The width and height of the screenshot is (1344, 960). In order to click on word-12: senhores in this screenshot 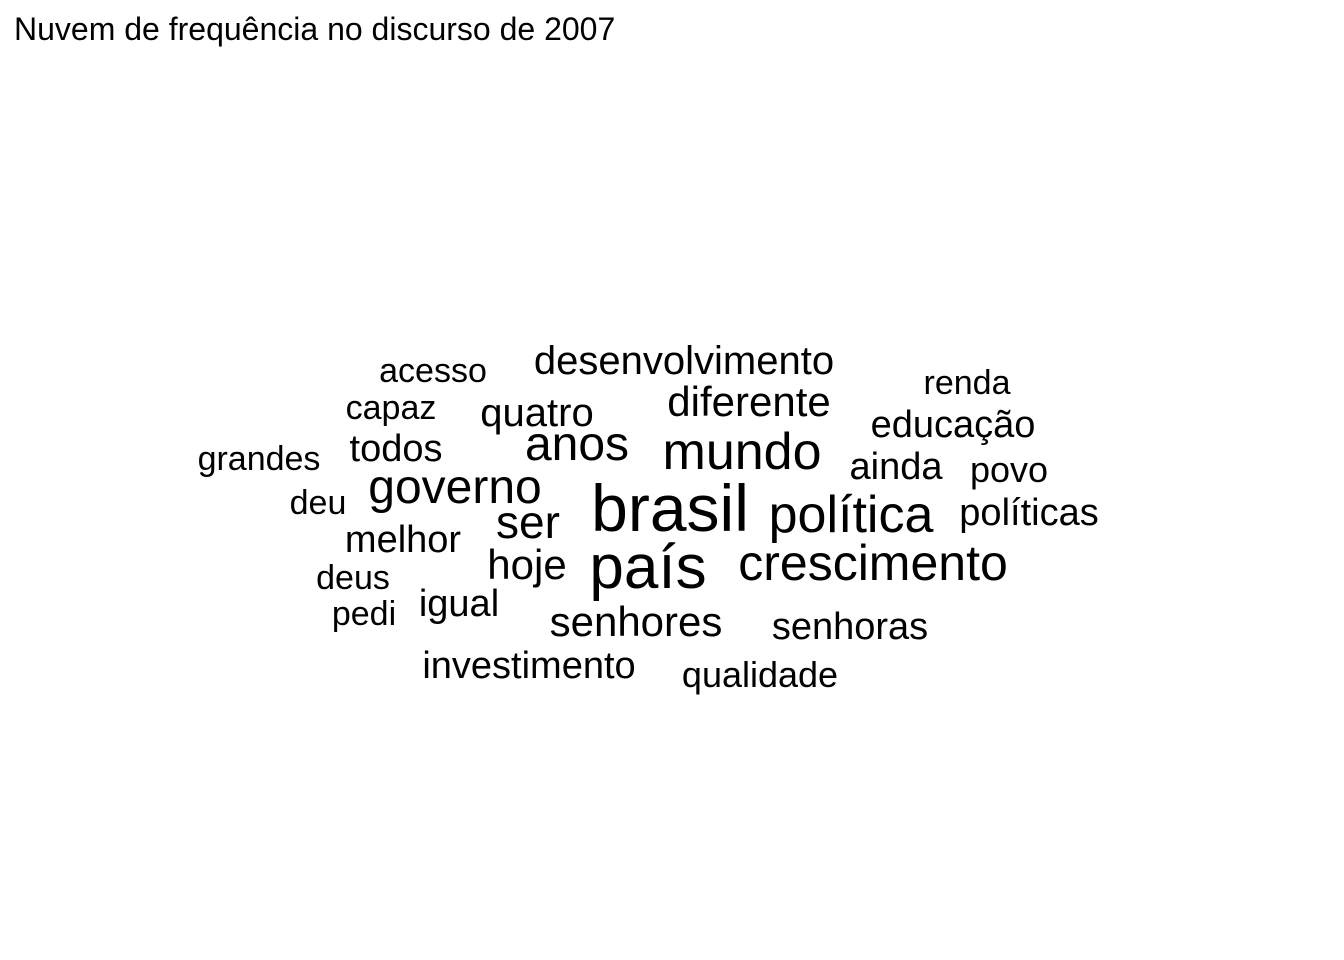, I will do `click(636, 621)`.